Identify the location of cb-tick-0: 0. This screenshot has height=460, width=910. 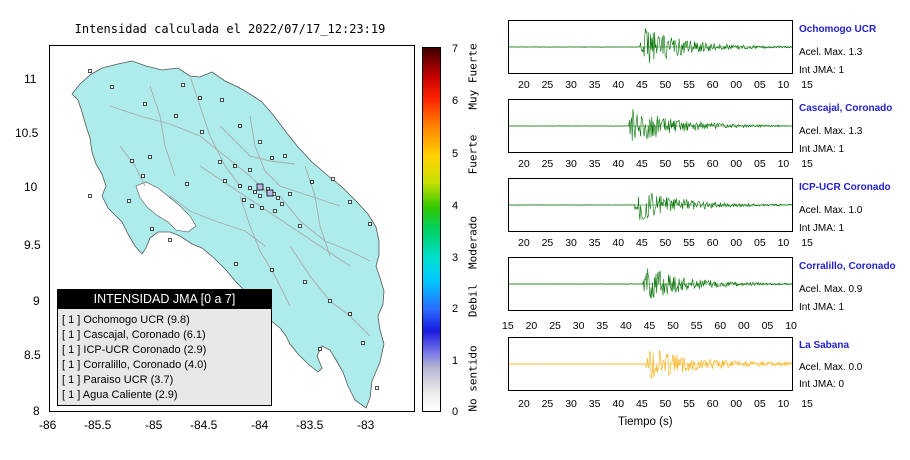
(455, 412).